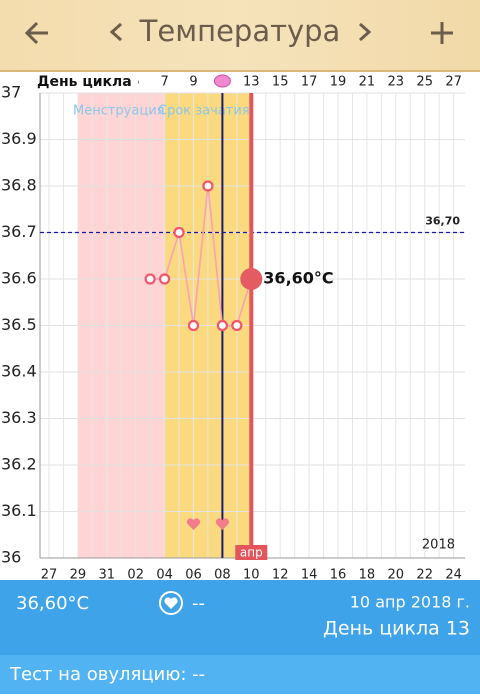 The width and height of the screenshot is (480, 698). What do you see at coordinates (309, 82) in the screenshot?
I see `cycle-day-label: 17` at bounding box center [309, 82].